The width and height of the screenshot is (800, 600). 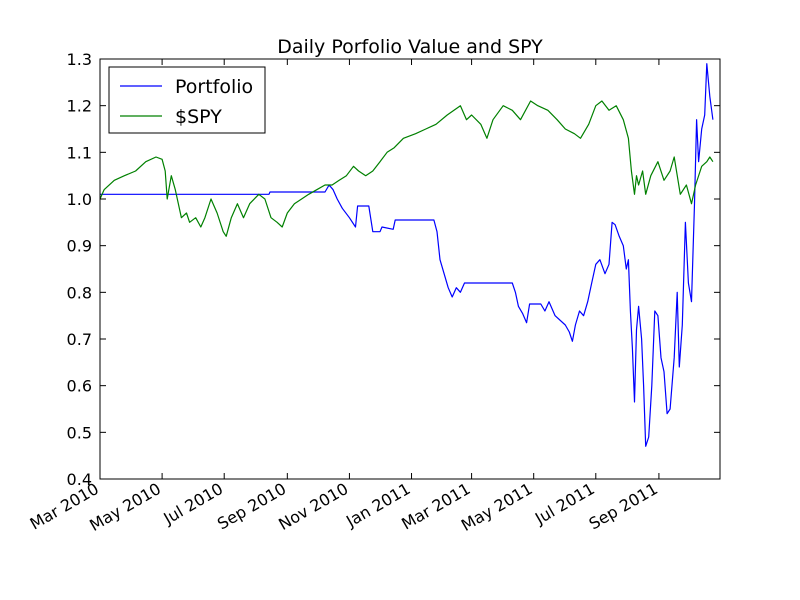 I want to click on y-tick-label: 1.3, so click(x=79, y=59).